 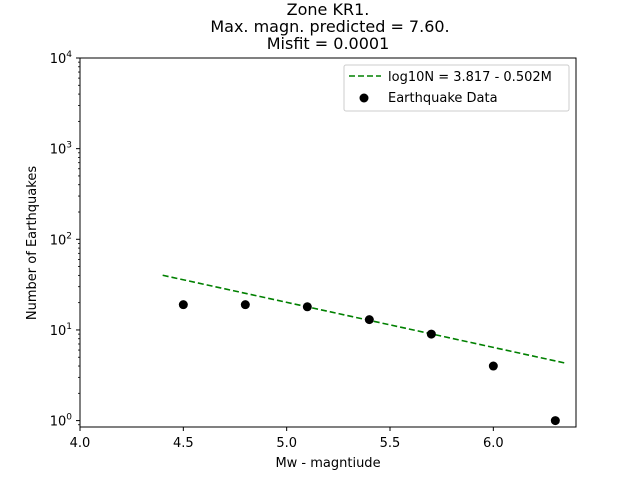 I want to click on y-tick-label: 10¹, so click(x=61, y=330).